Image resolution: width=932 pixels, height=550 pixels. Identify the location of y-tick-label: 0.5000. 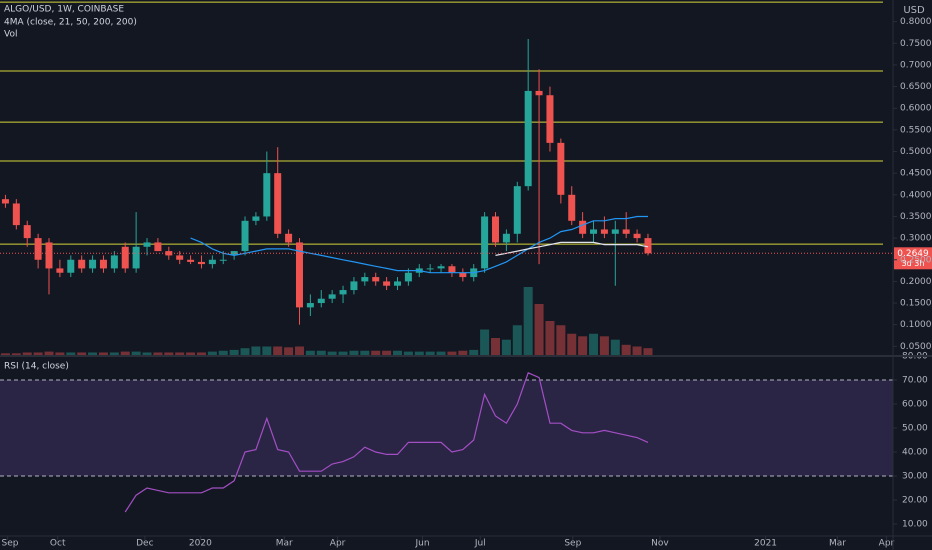
(916, 152).